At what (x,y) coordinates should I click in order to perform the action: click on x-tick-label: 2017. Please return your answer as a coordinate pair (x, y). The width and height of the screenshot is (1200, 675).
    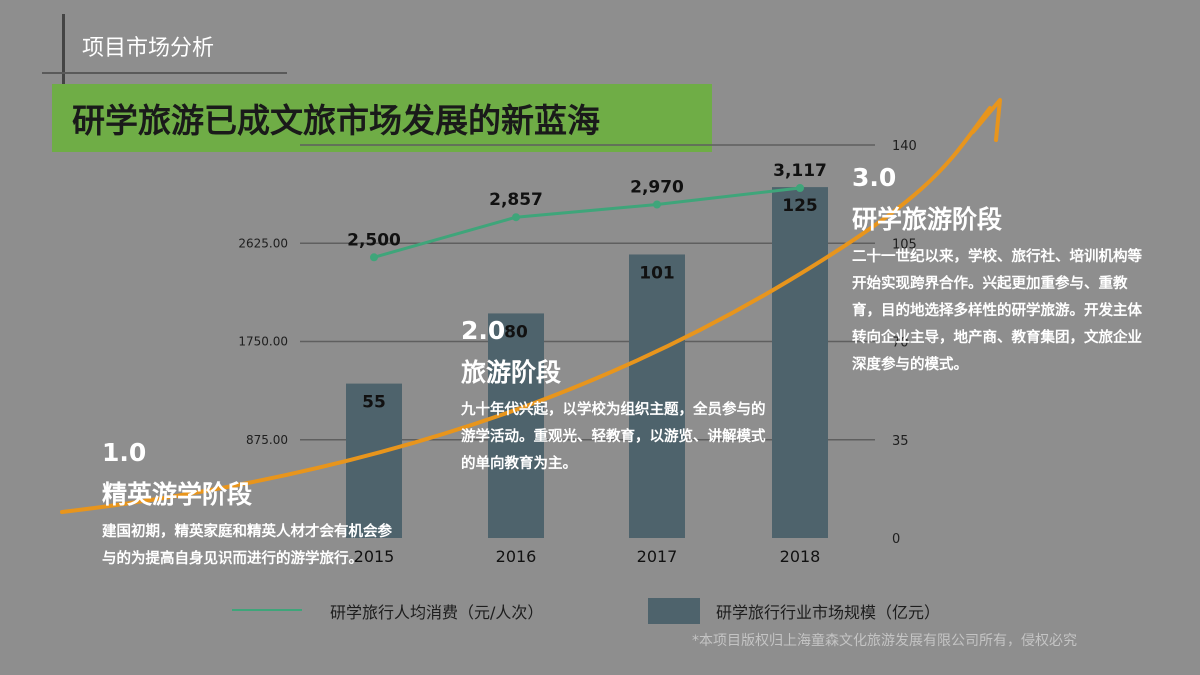
    Looking at the image, I should click on (657, 556).